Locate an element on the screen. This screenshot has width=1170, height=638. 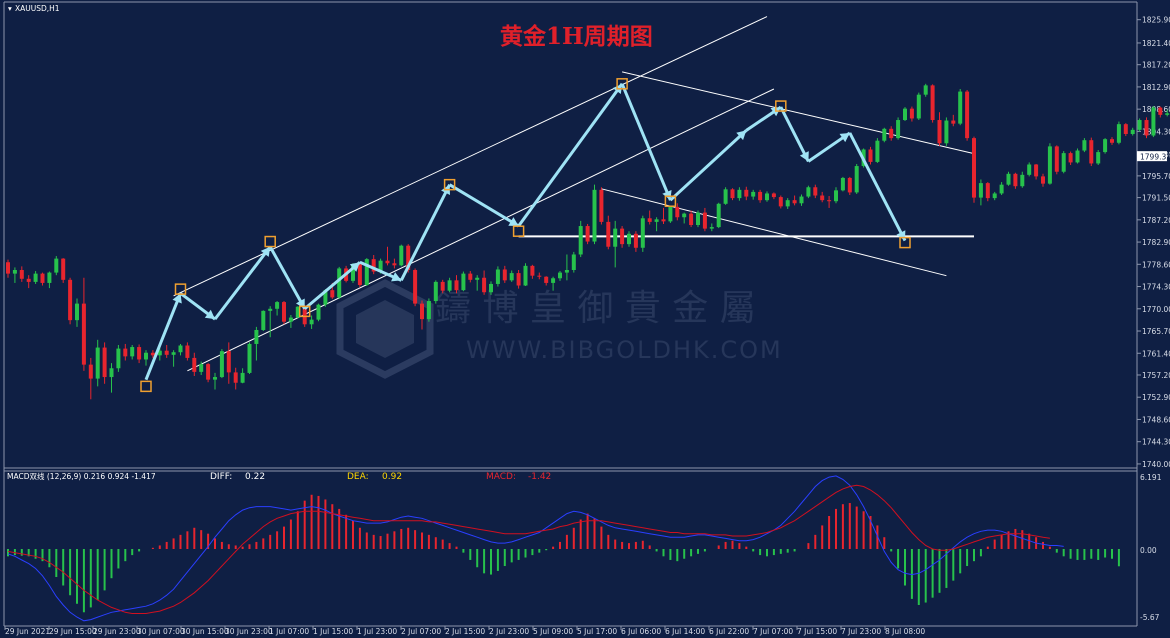
desc-lower-line is located at coordinates (774, 232).